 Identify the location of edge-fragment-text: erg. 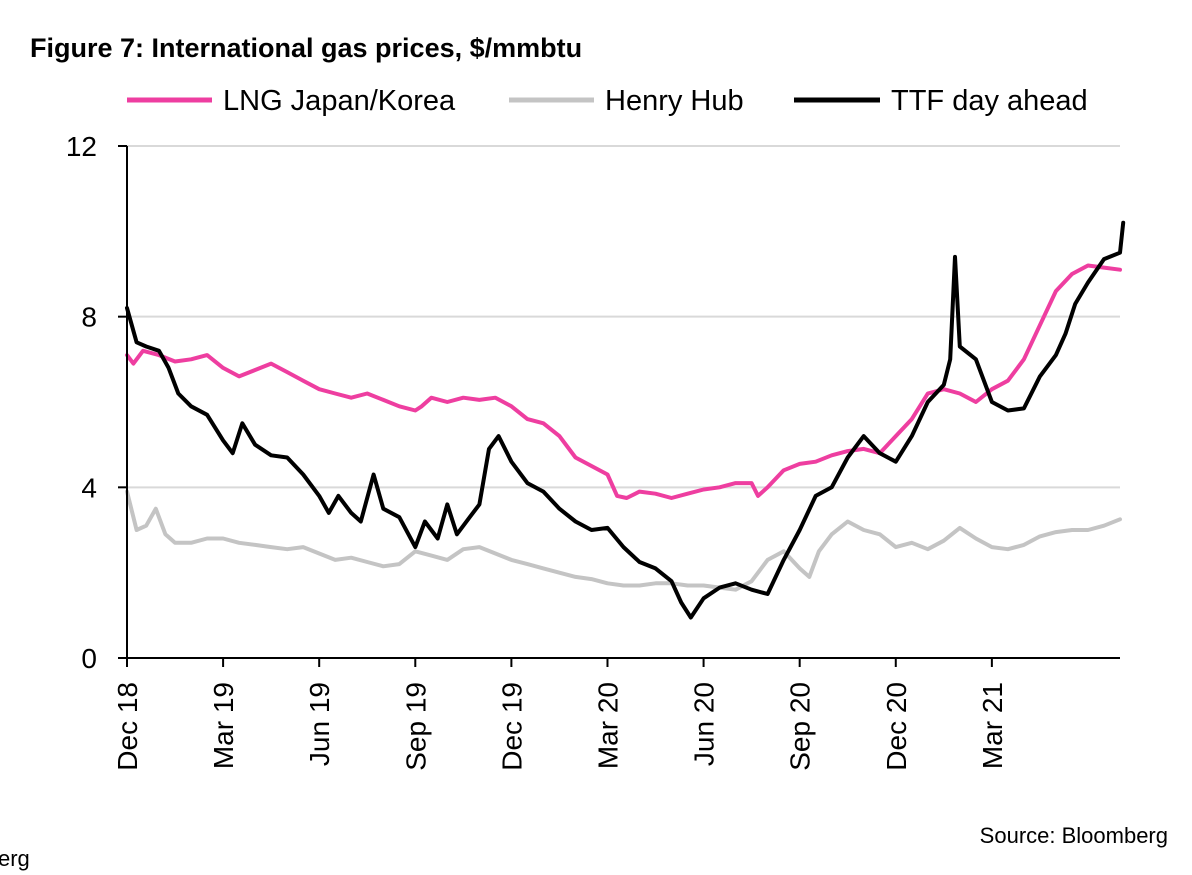
(15, 858).